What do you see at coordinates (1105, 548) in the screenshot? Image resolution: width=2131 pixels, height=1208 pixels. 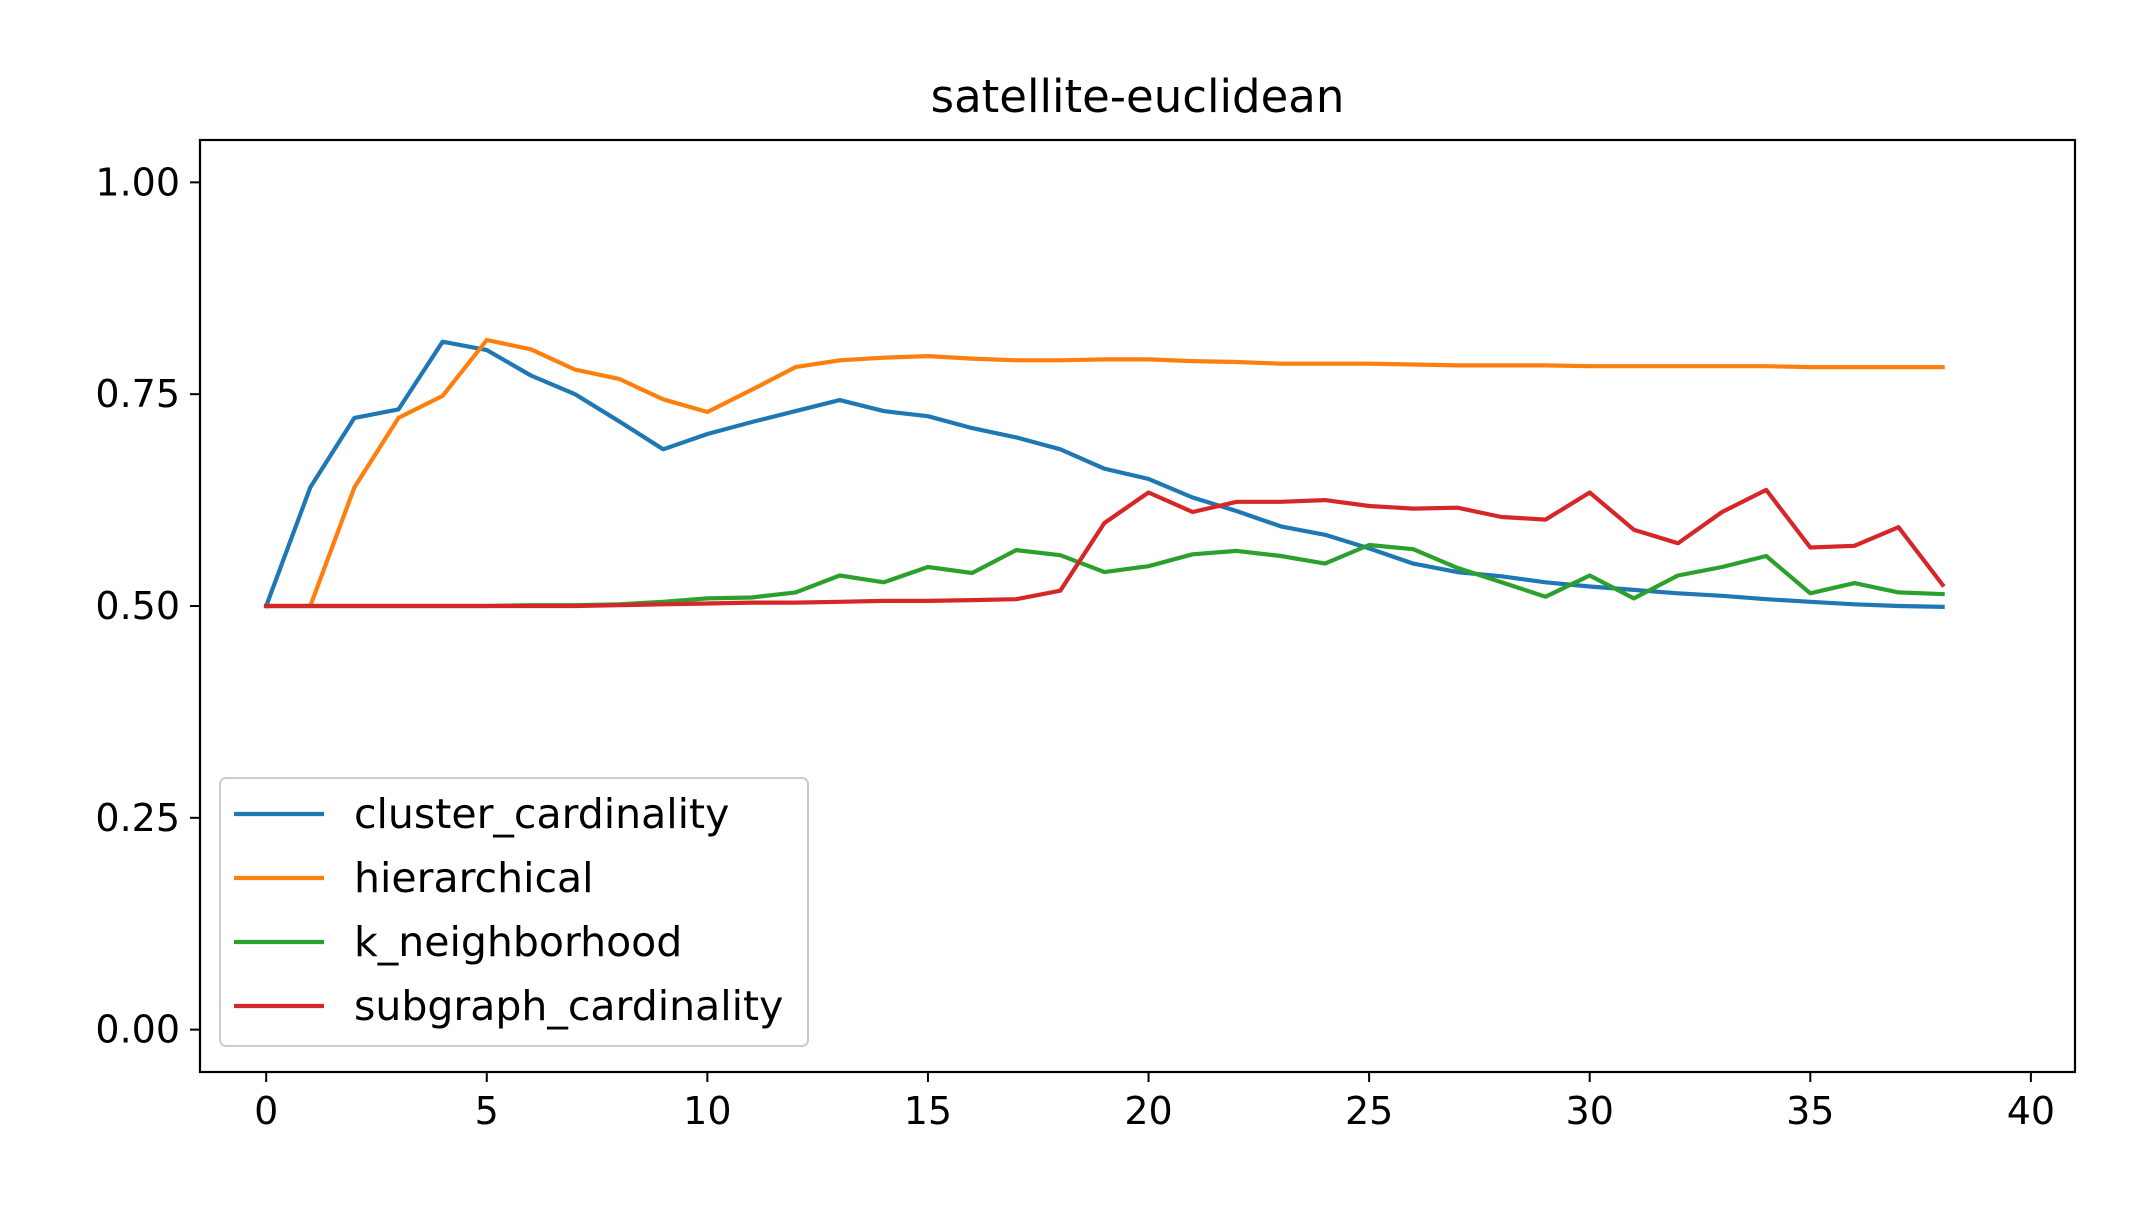 I see `series-line-subgraph_cardinality` at bounding box center [1105, 548].